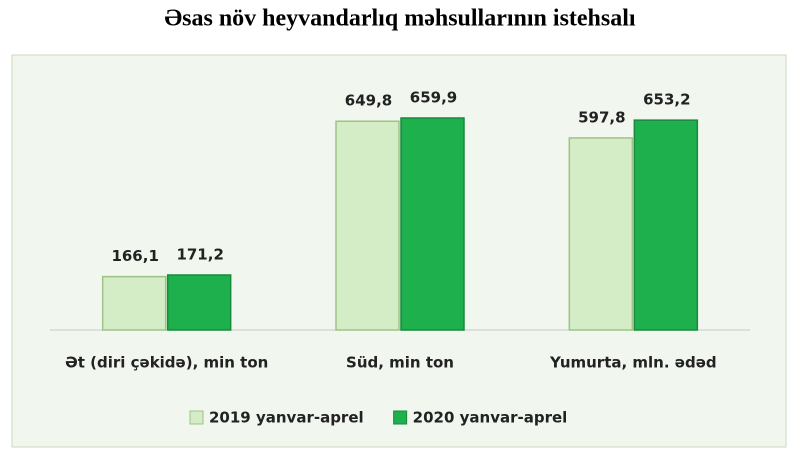 The image size is (800, 455). I want to click on x-tick-label: Süd, min ton, so click(400, 363).